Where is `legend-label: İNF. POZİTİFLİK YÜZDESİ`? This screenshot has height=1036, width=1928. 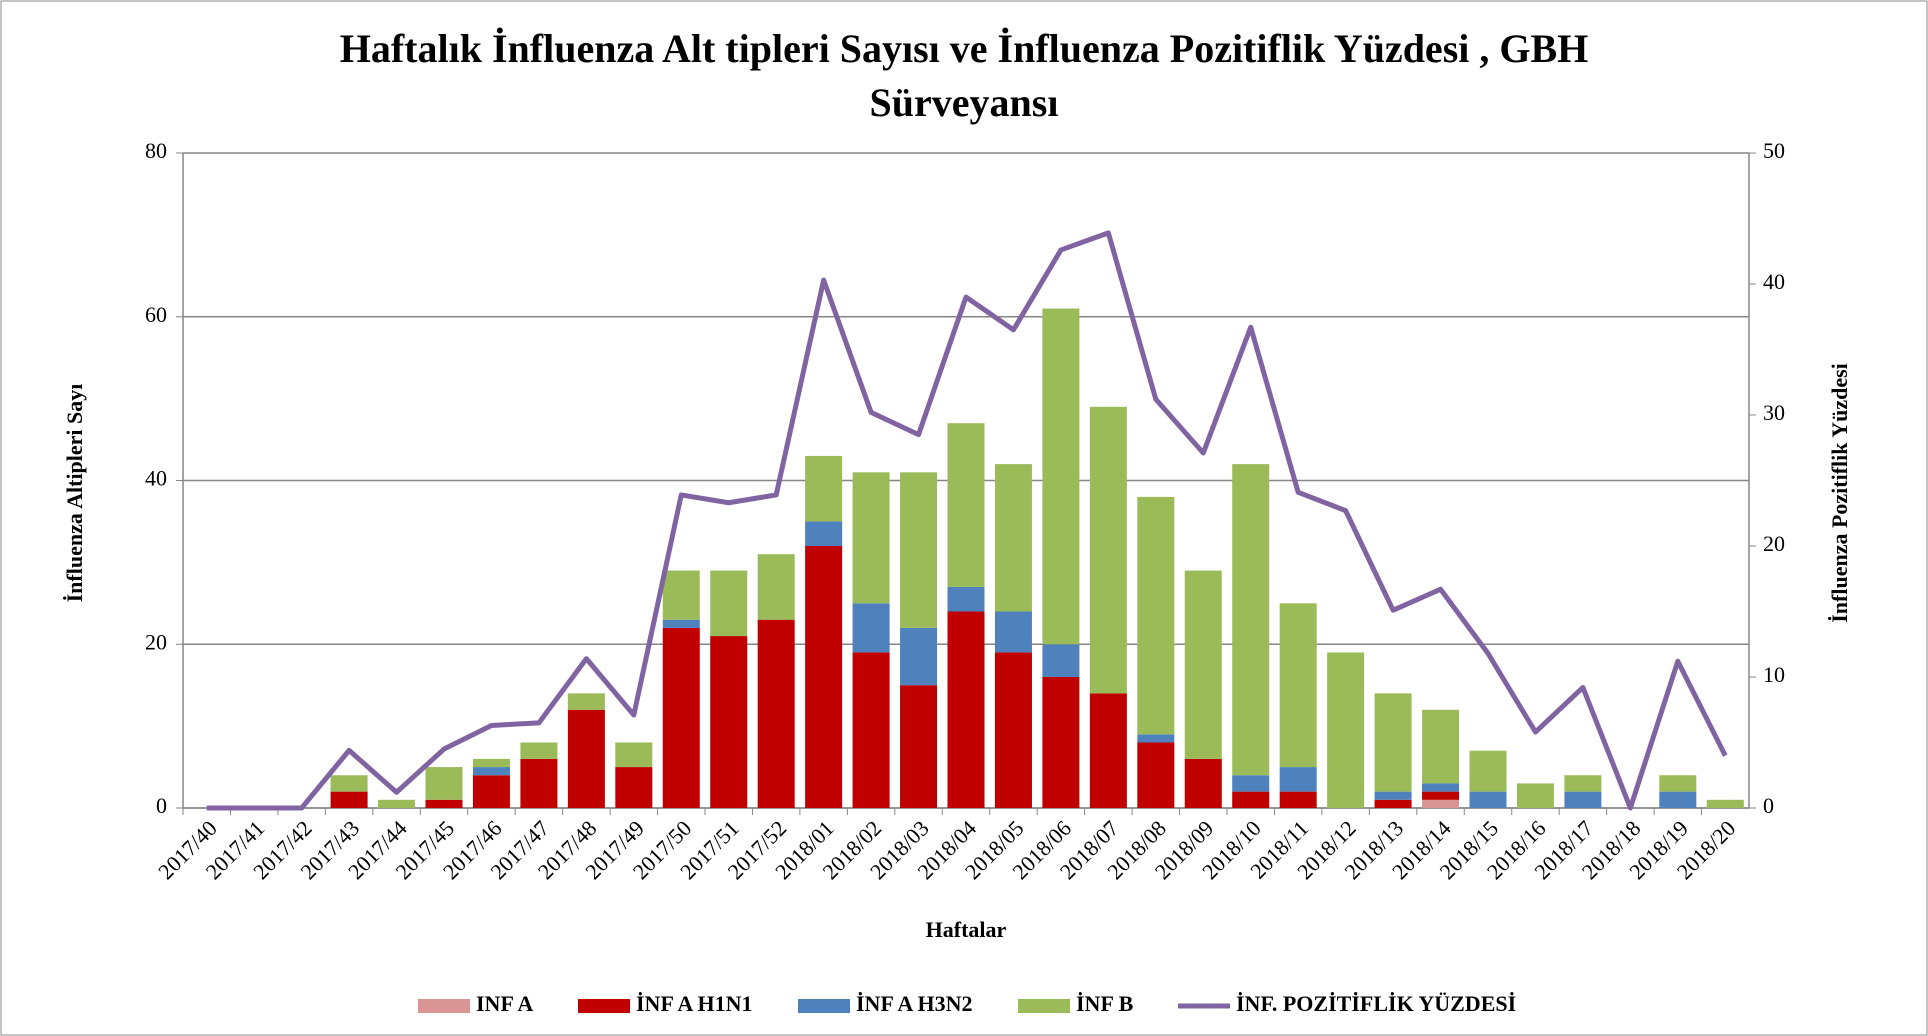
legend-label: İNF. POZİTİFLİK YÜZDESİ is located at coordinates (1376, 1003).